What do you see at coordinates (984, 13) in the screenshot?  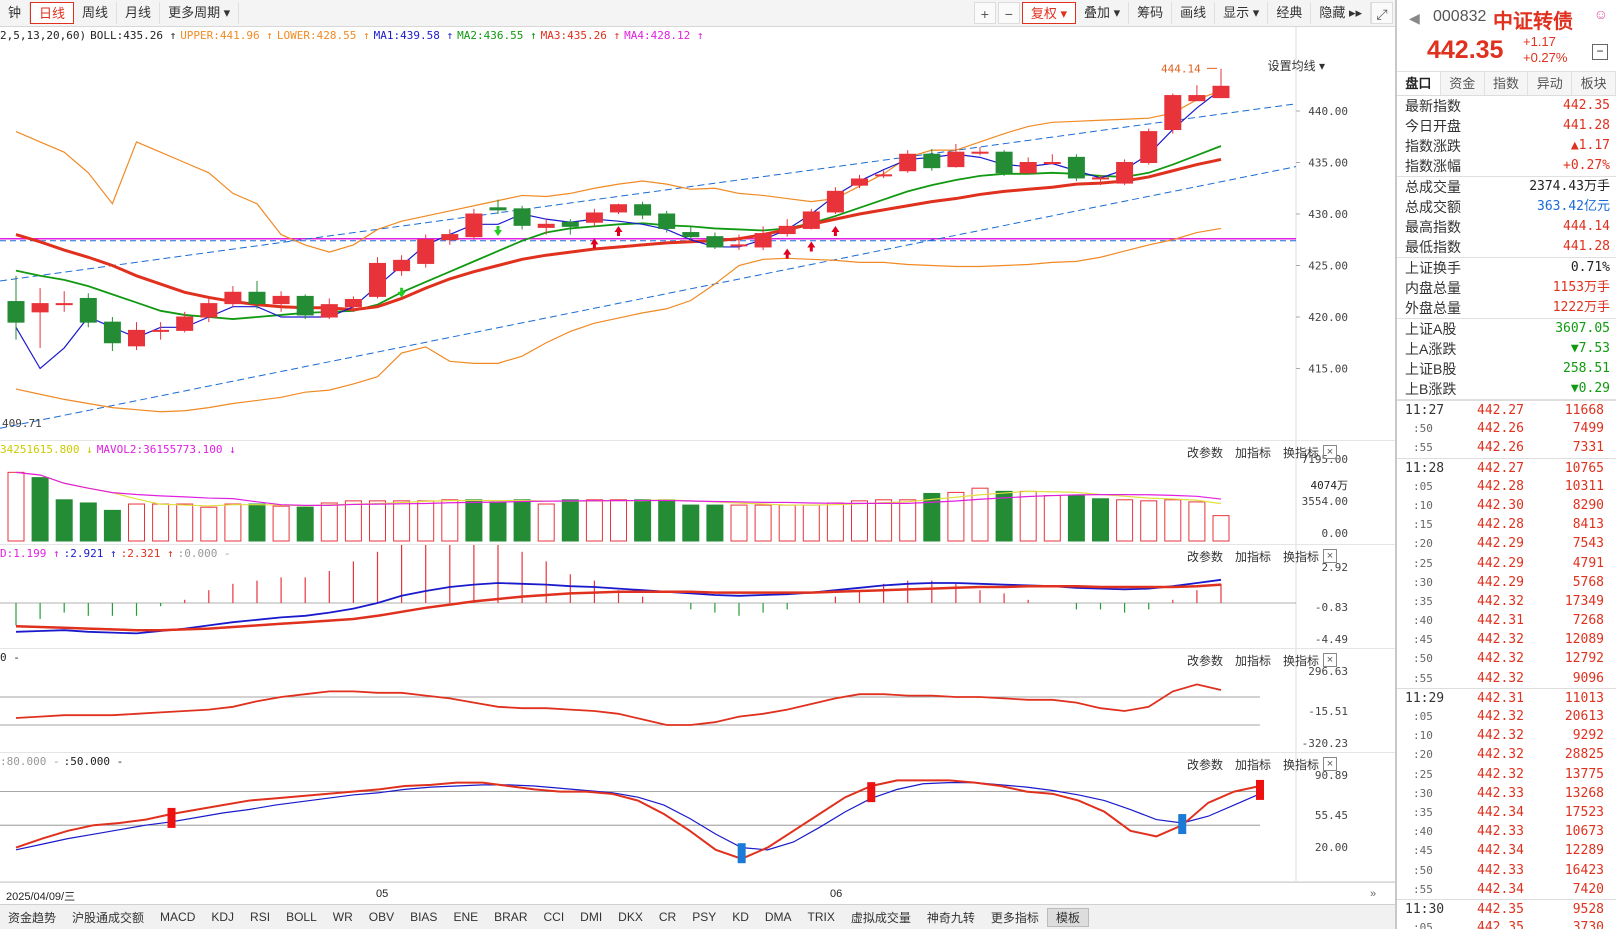 I see `zoom-in-icon: +` at bounding box center [984, 13].